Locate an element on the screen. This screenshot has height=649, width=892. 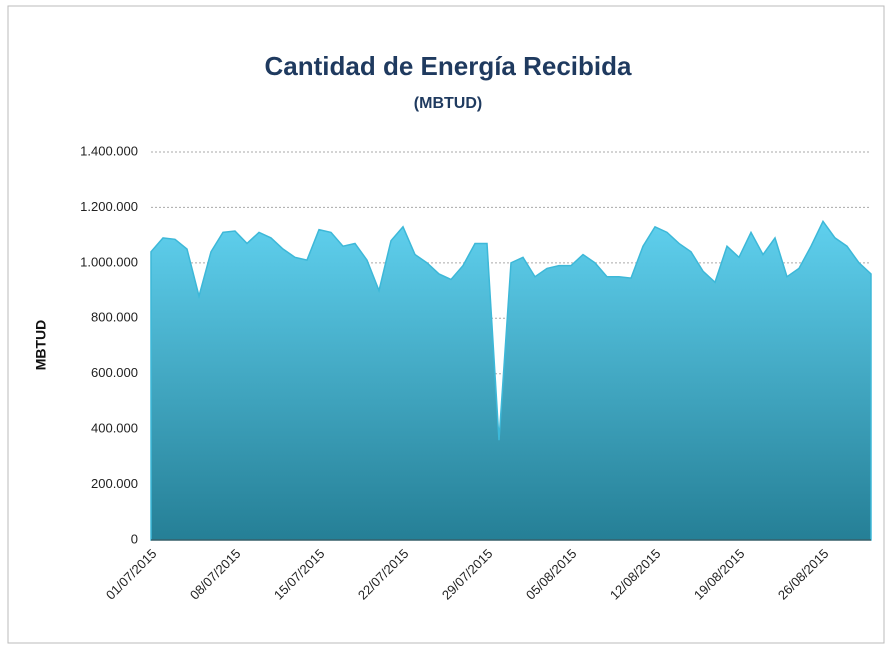
y-tick-label: 1.000.000 is located at coordinates (109, 261).